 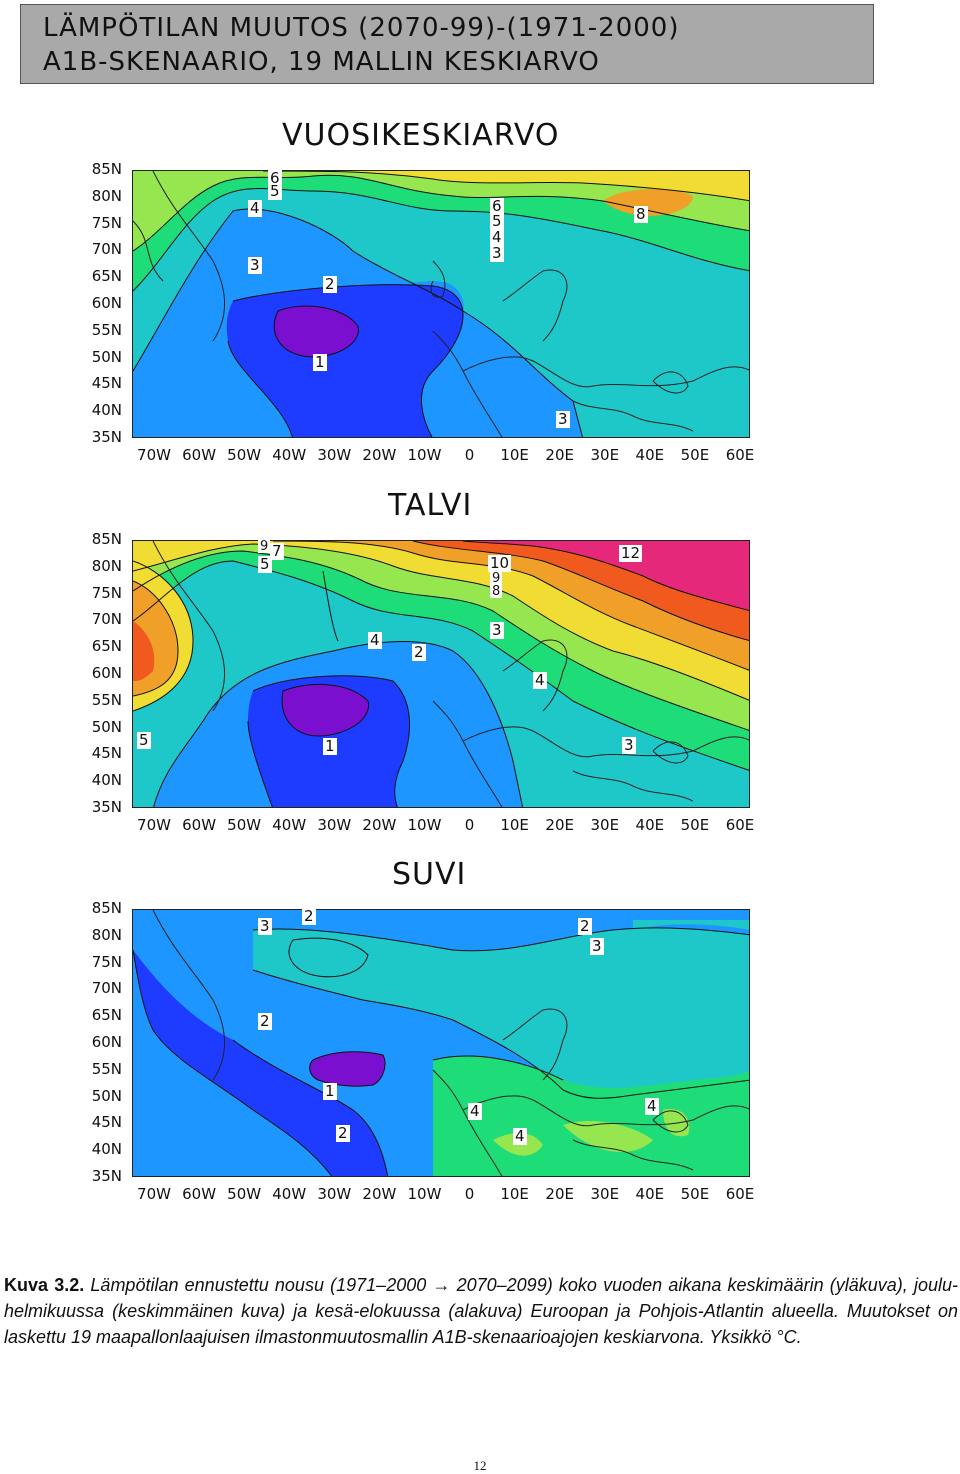 What do you see at coordinates (441, 1043) in the screenshot?
I see `map-summer-field` at bounding box center [441, 1043].